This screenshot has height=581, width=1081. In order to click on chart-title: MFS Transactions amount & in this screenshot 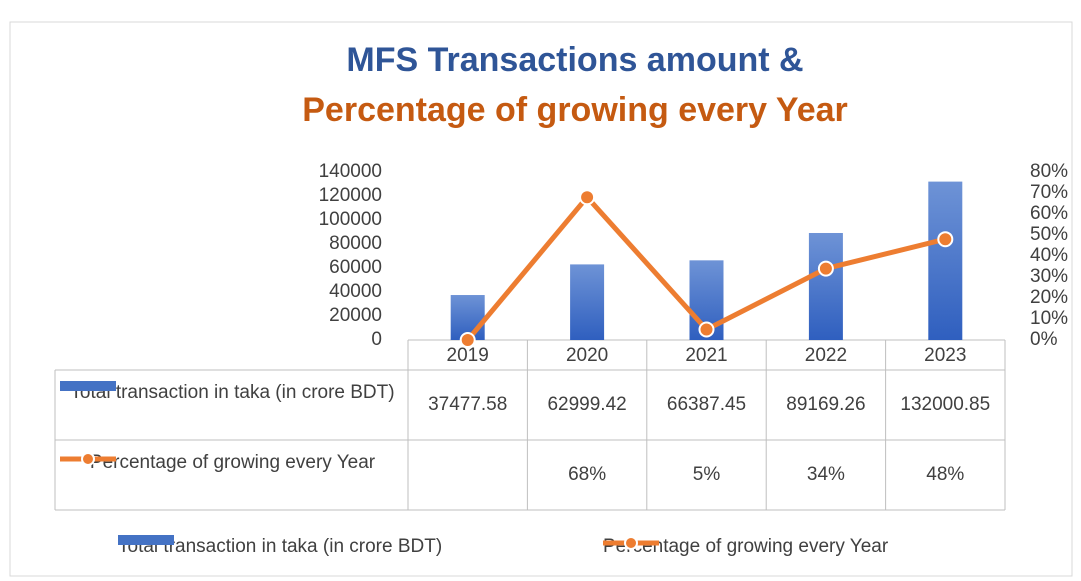, I will do `click(574, 60)`.